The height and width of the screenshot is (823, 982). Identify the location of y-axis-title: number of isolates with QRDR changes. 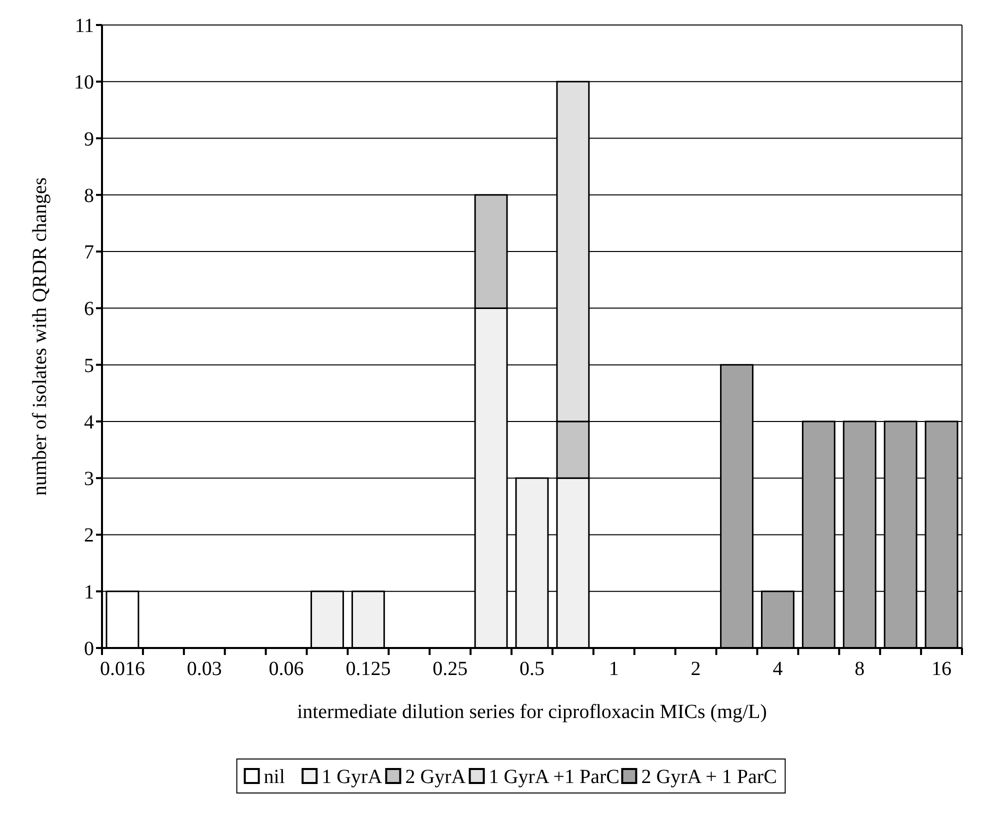
(40, 336).